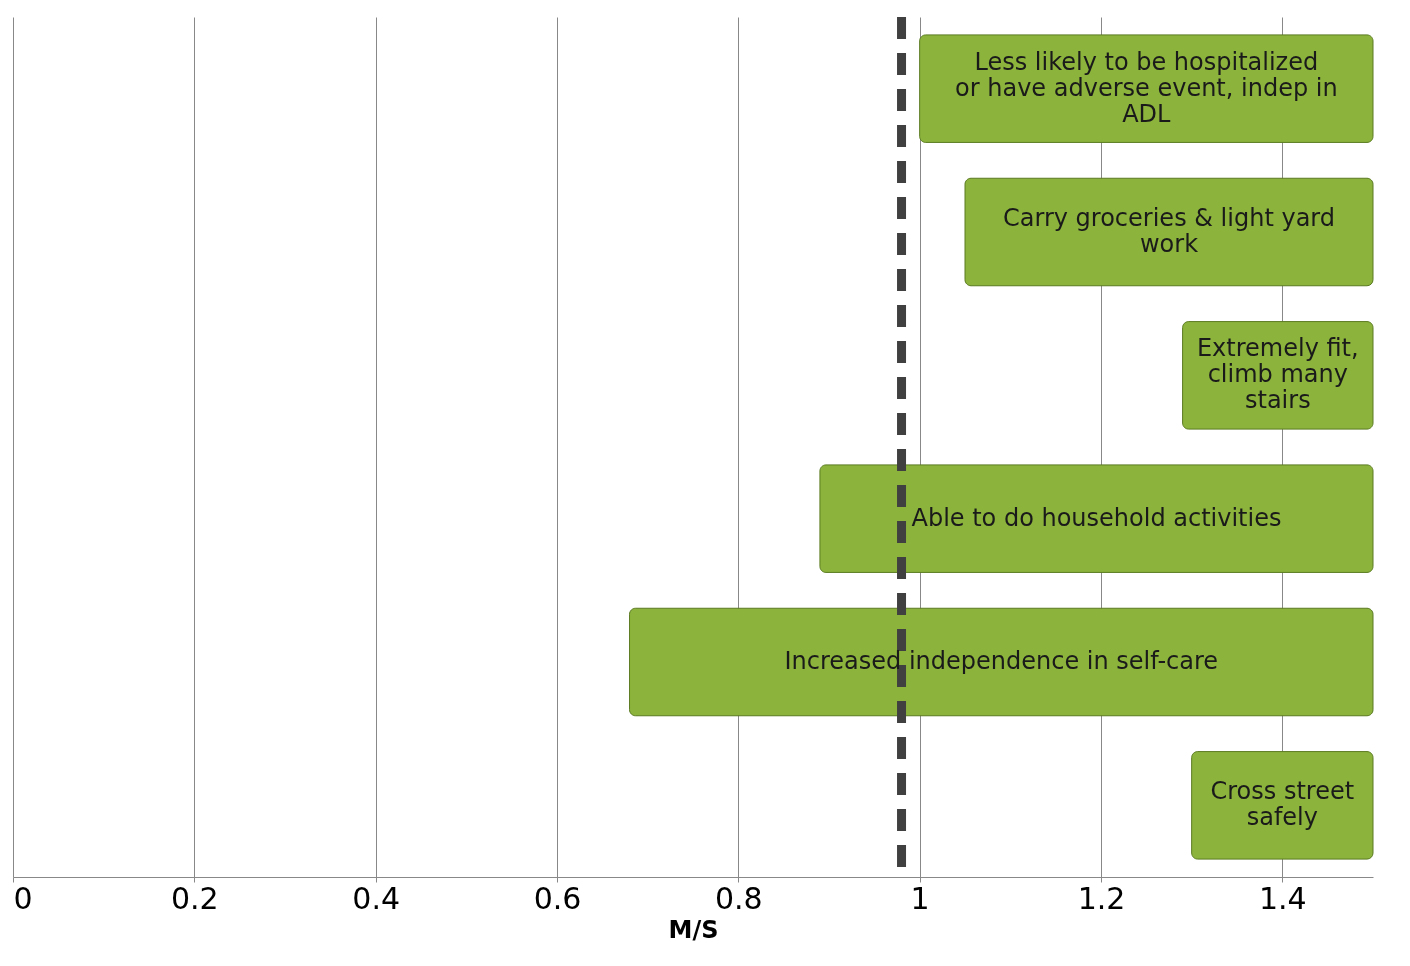 The image size is (1410, 966). Describe the element at coordinates (194, 898) in the screenshot. I see `x-tick-label: 0.2` at that location.